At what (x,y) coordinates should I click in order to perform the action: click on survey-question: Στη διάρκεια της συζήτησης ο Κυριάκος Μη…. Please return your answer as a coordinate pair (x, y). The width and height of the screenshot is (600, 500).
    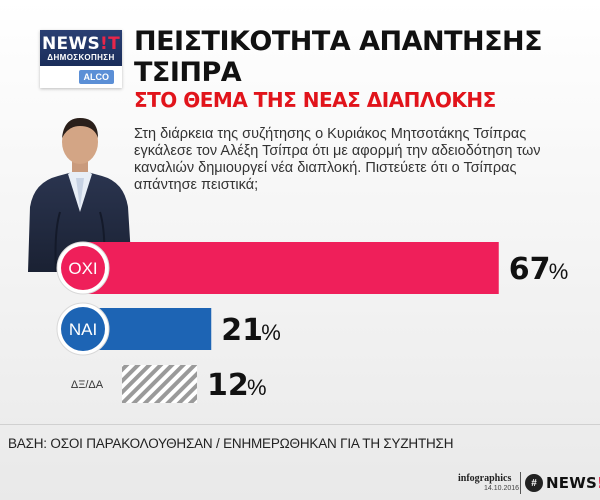
    Looking at the image, I should click on (337, 159).